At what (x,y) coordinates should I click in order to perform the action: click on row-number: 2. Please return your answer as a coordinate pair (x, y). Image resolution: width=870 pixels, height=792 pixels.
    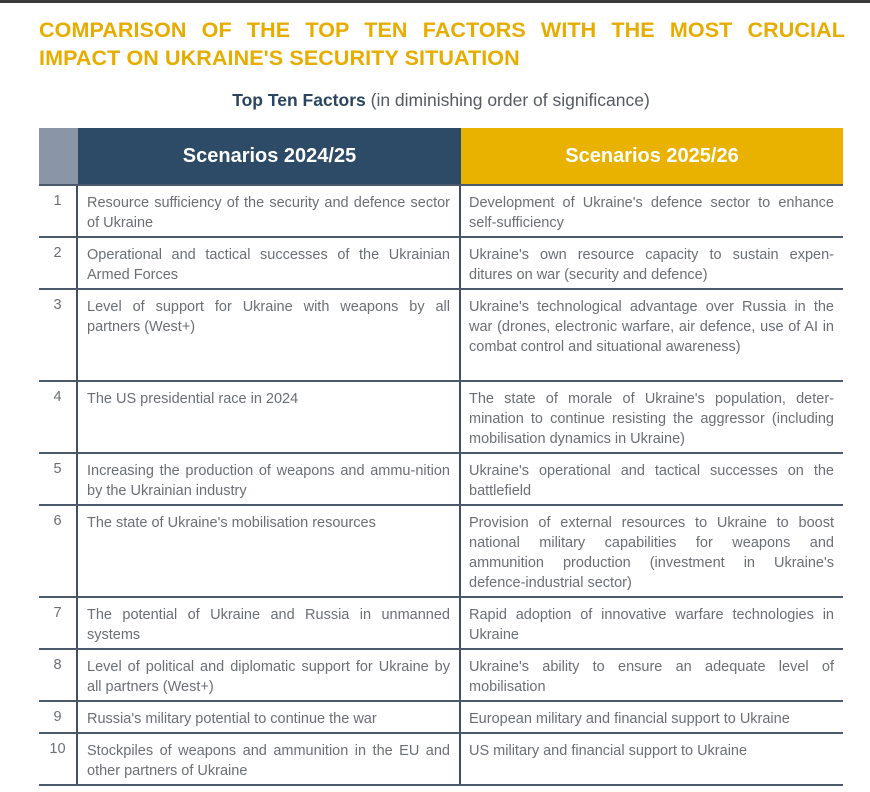
    Looking at the image, I should click on (58, 263).